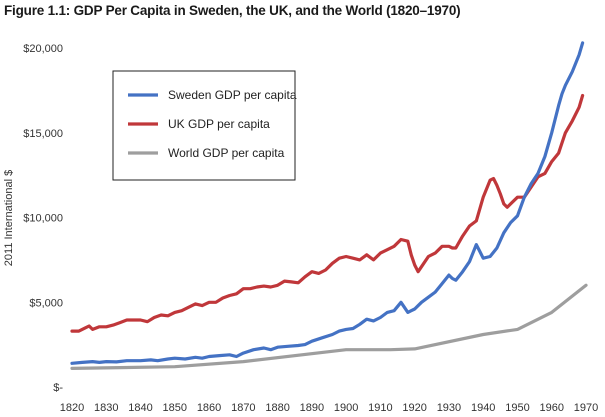  Describe the element at coordinates (312, 408) in the screenshot. I see `x-tick-label: 1890` at that location.